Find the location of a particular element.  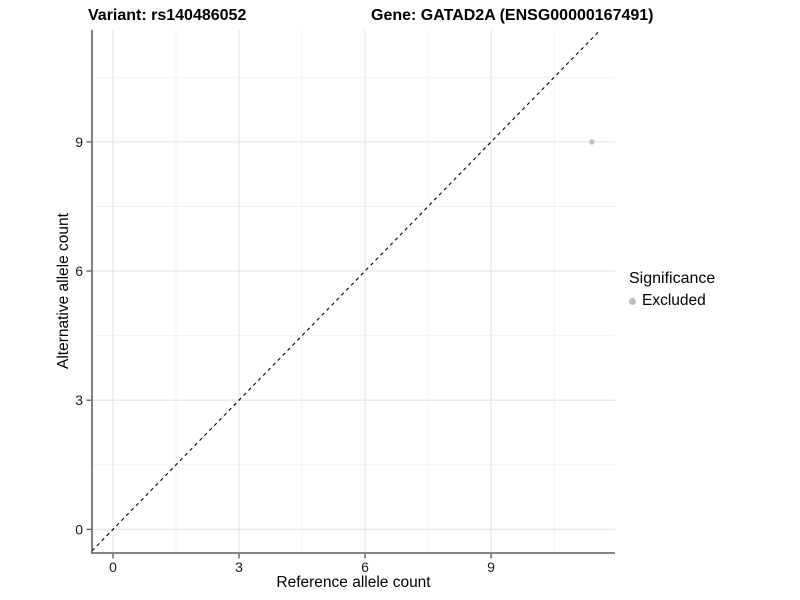

y-tick-label: 3 is located at coordinates (79, 400).